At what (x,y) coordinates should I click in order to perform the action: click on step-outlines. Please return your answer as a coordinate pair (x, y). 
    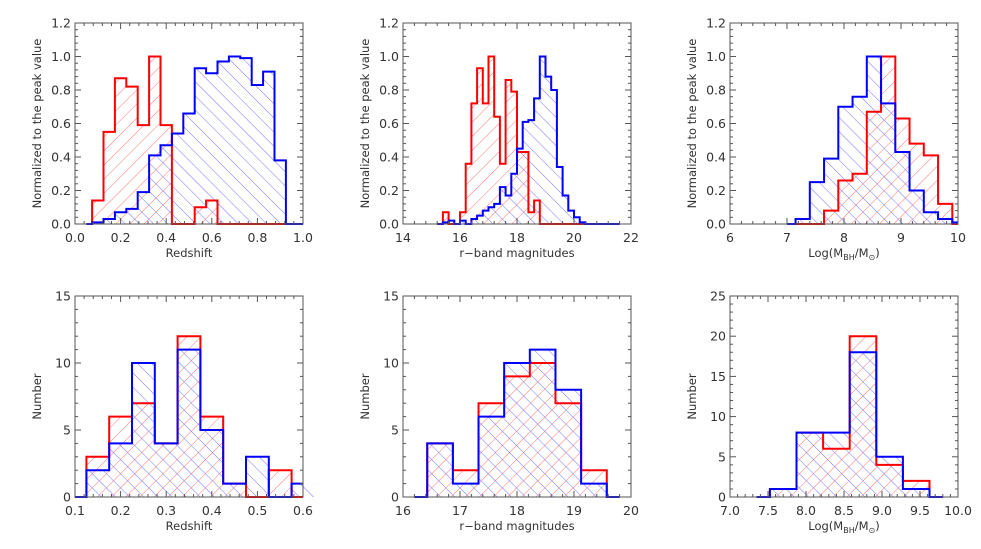
    Looking at the image, I should click on (872, 140).